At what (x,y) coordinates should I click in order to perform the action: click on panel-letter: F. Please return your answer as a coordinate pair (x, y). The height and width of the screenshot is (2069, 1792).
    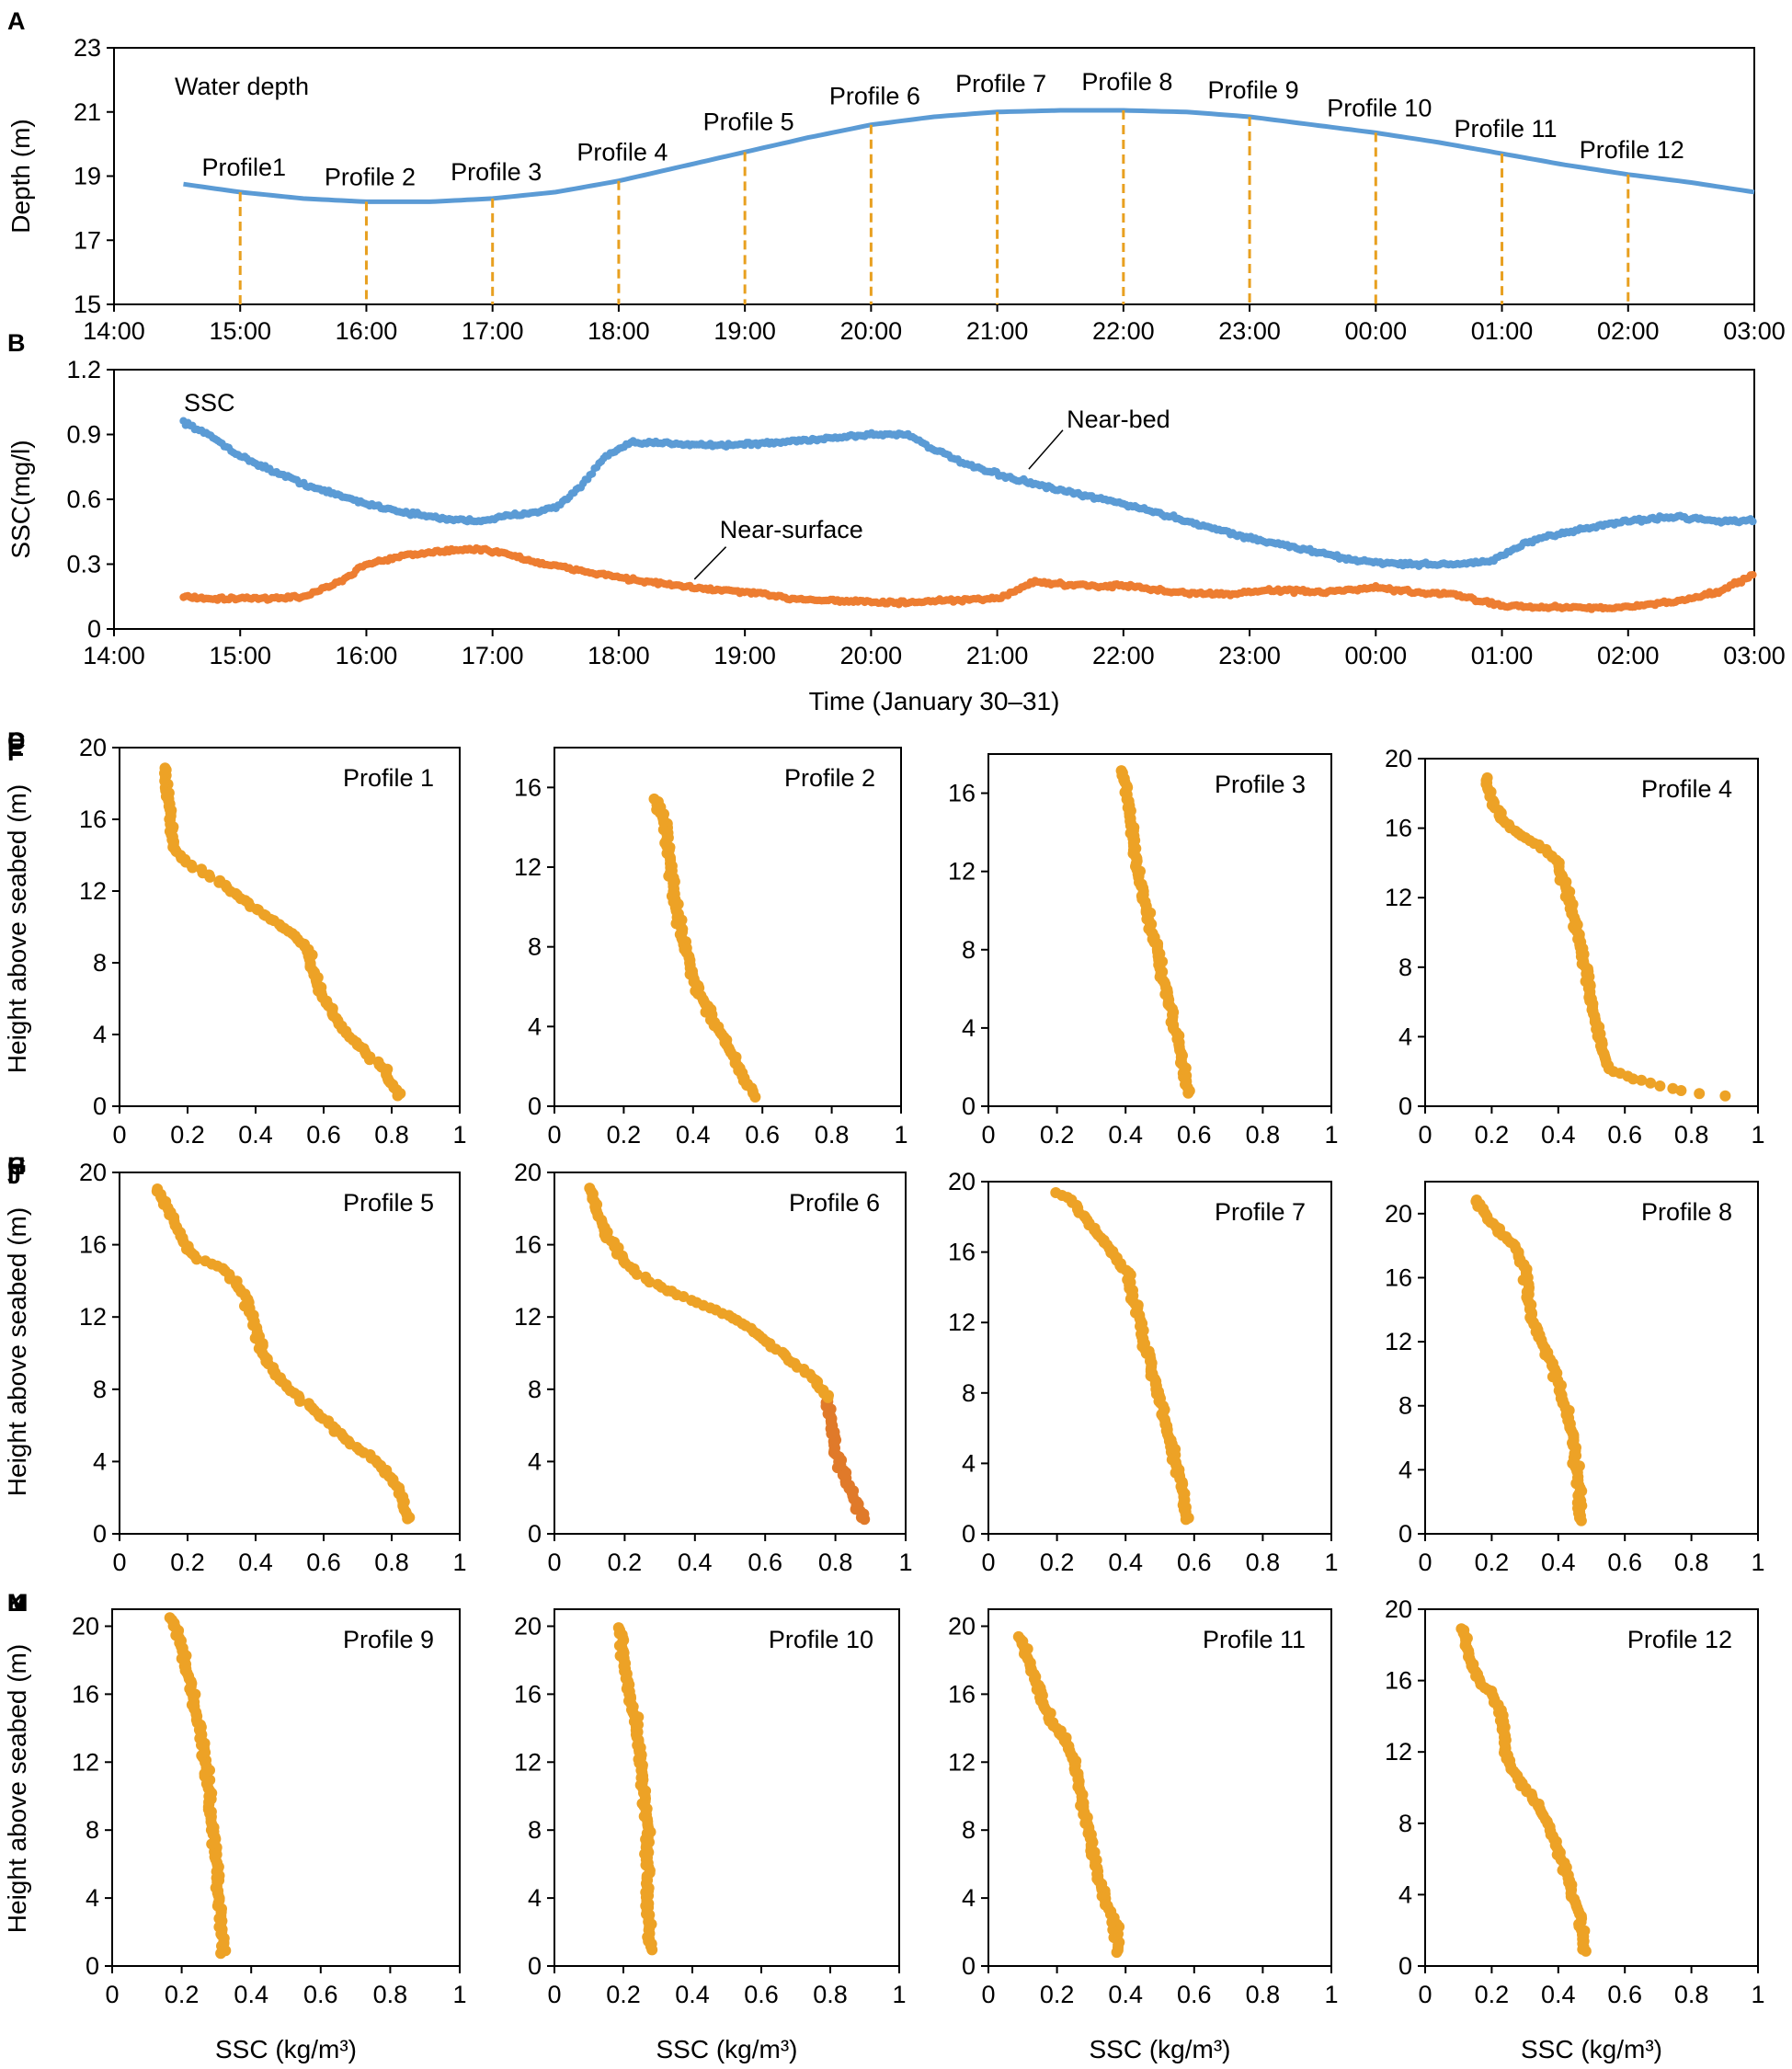
    Looking at the image, I should click on (15, 752).